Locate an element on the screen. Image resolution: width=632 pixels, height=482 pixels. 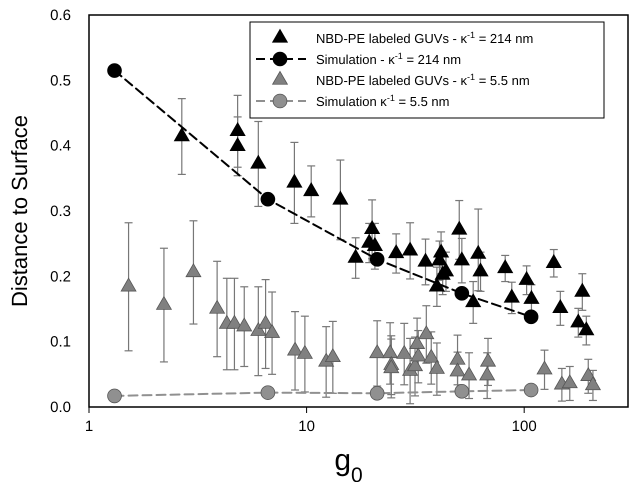
x-tick-label: 10 is located at coordinates (306, 426).